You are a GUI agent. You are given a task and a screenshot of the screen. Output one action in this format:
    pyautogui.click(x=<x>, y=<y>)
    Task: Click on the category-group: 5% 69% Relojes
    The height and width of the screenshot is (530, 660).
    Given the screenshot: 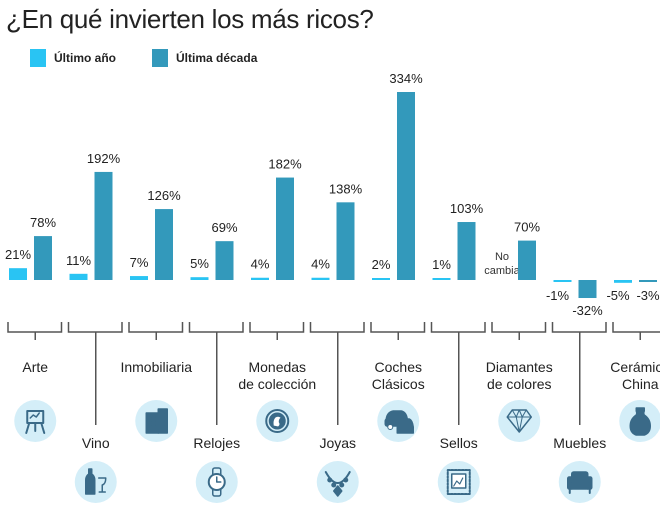 What is the action you would take?
    pyautogui.click(x=216, y=361)
    